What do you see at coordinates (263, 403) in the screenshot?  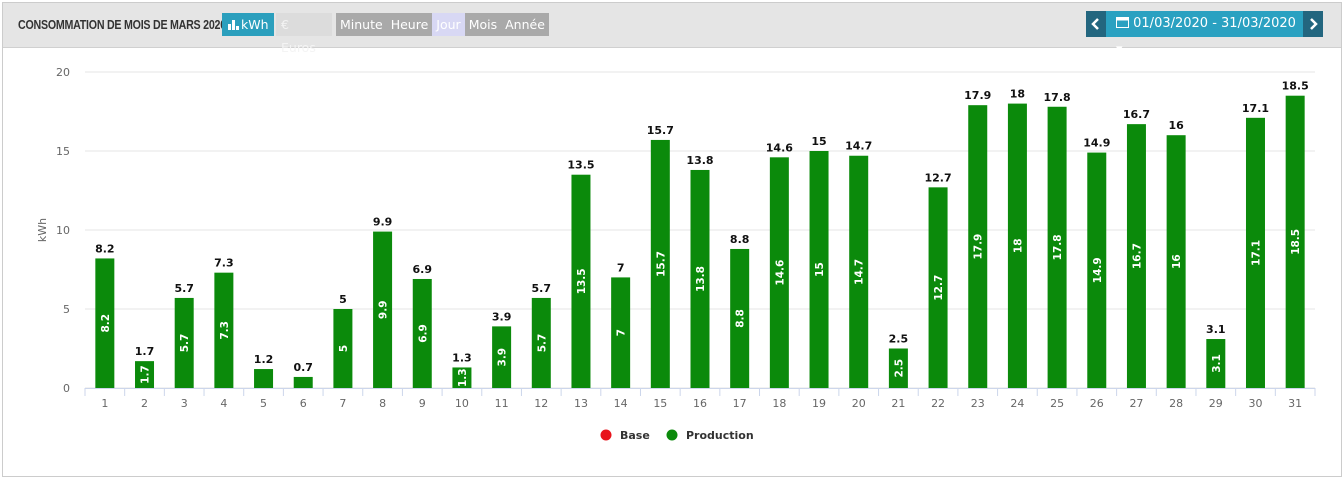 I see `x-tick-label: 5` at bounding box center [263, 403].